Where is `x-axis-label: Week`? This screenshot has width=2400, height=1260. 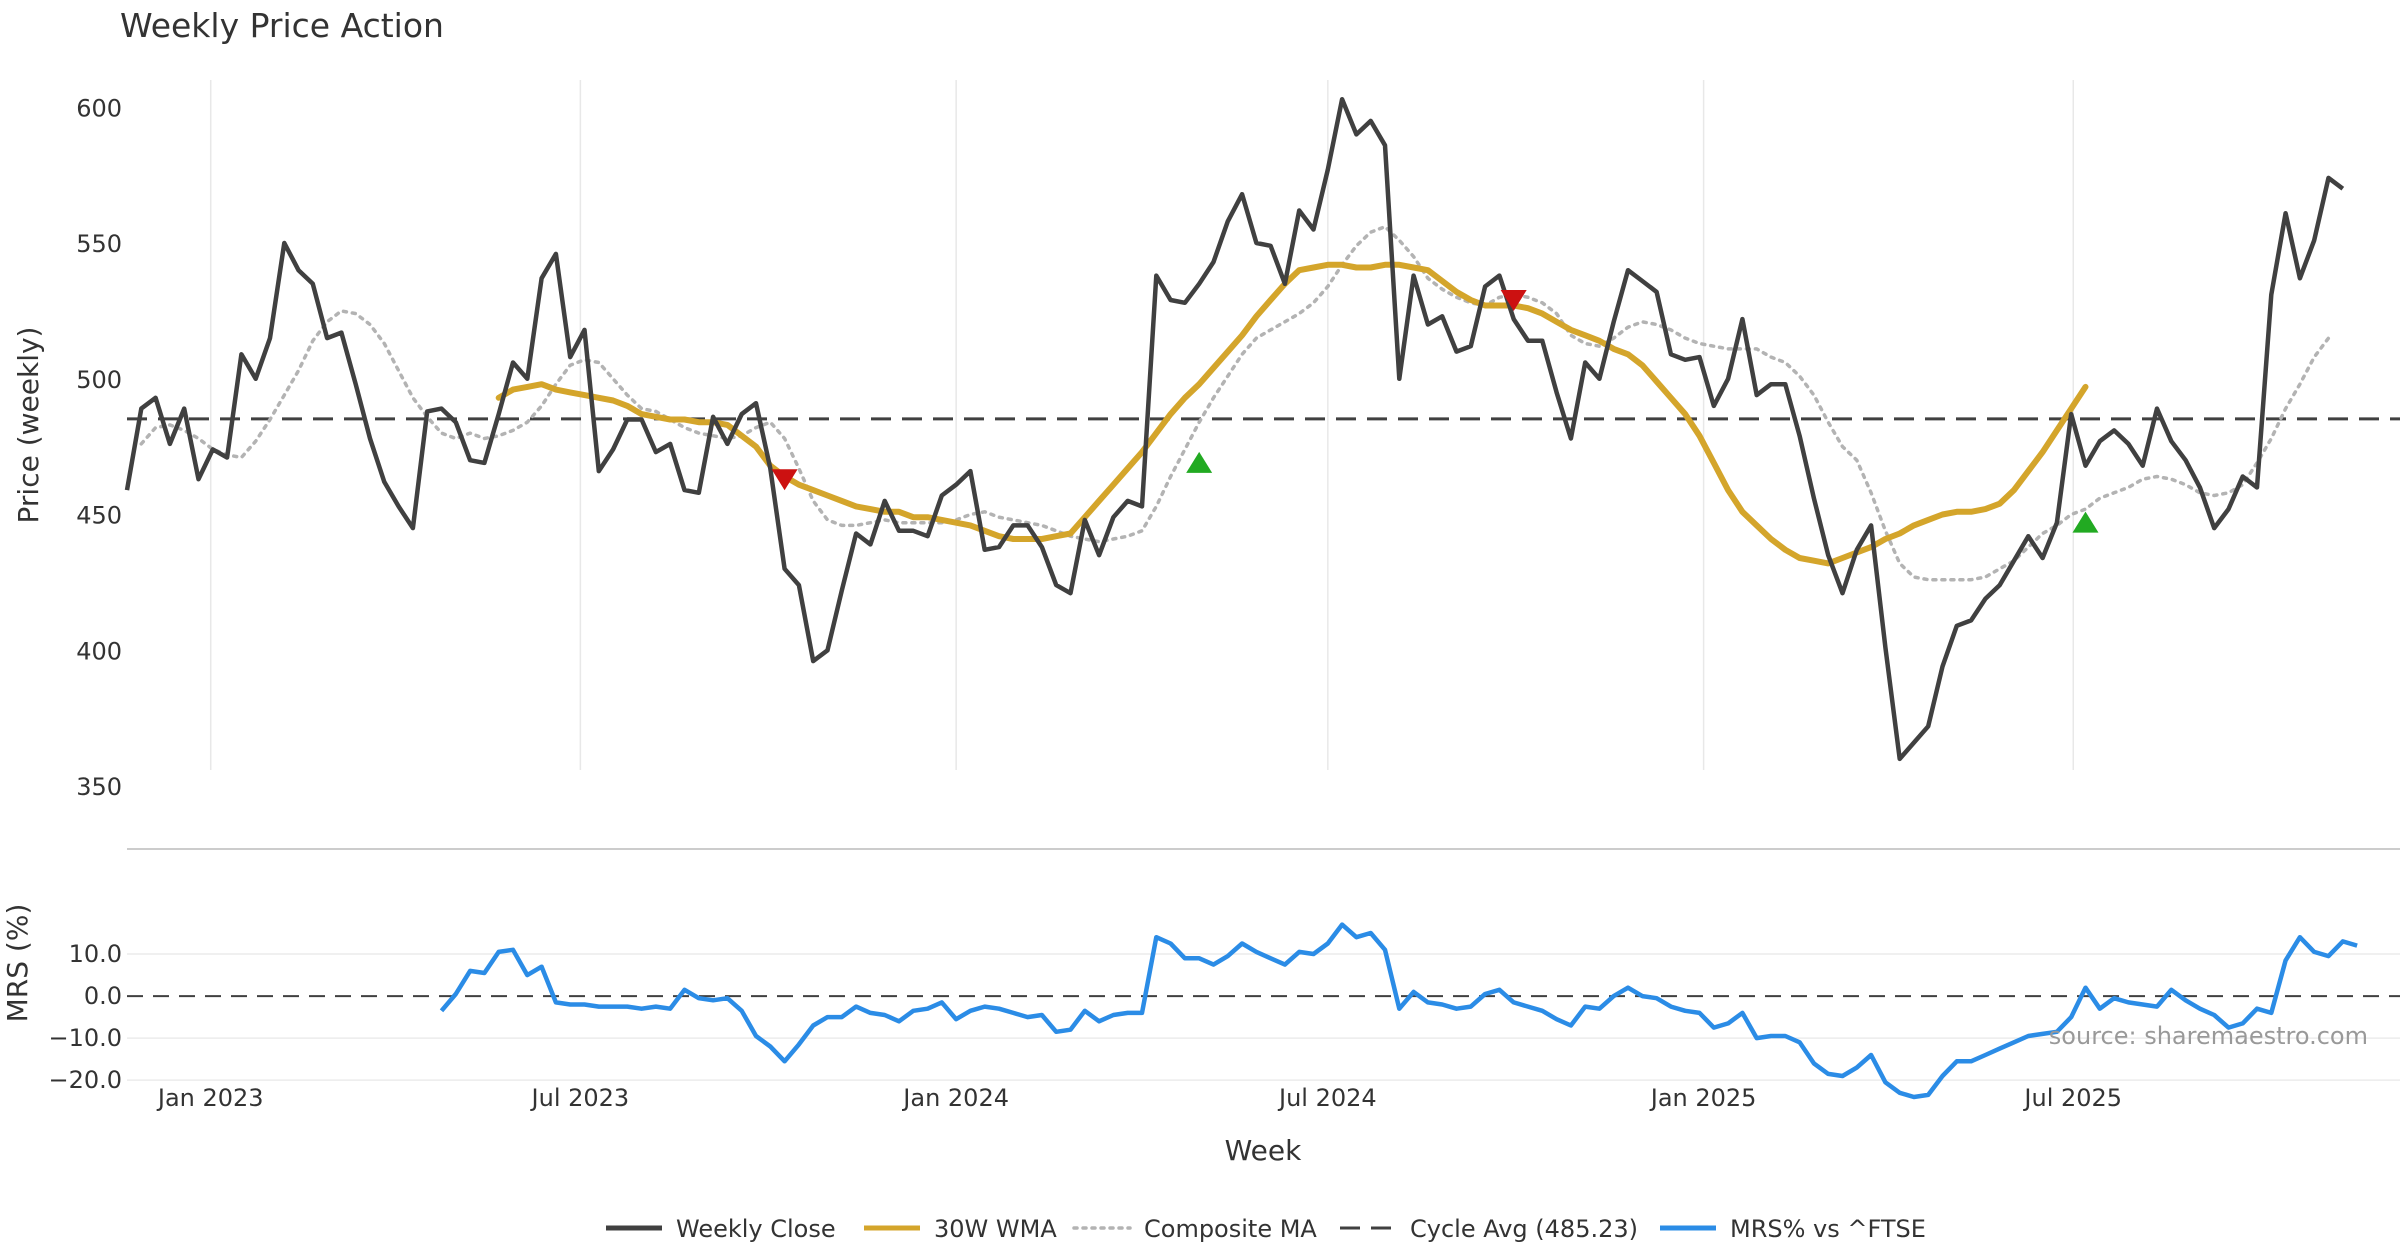
x-axis-label: Week is located at coordinates (1263, 1150).